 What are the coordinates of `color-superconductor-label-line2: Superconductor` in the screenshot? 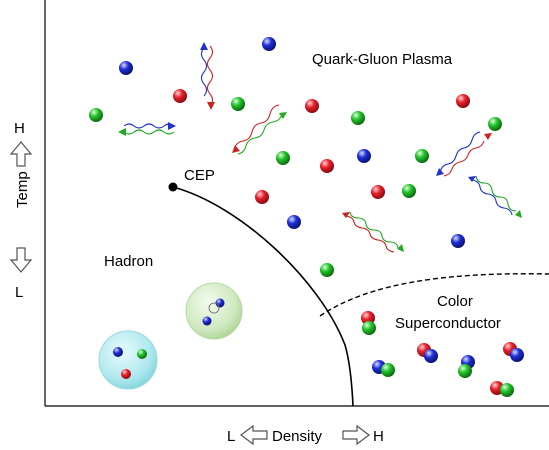 It's located at (448, 323).